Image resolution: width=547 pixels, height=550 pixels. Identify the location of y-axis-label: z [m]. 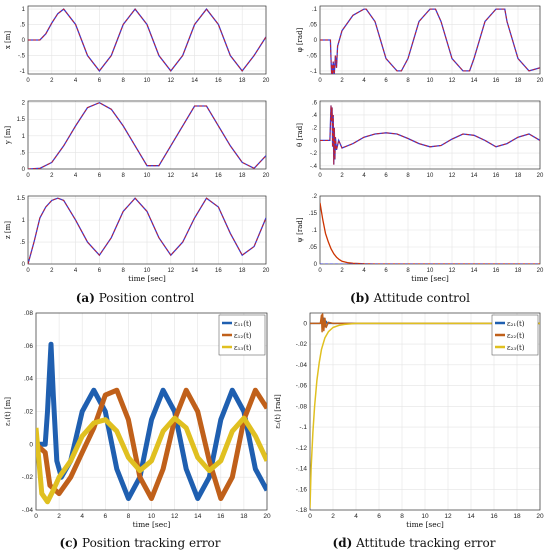
(8, 230).